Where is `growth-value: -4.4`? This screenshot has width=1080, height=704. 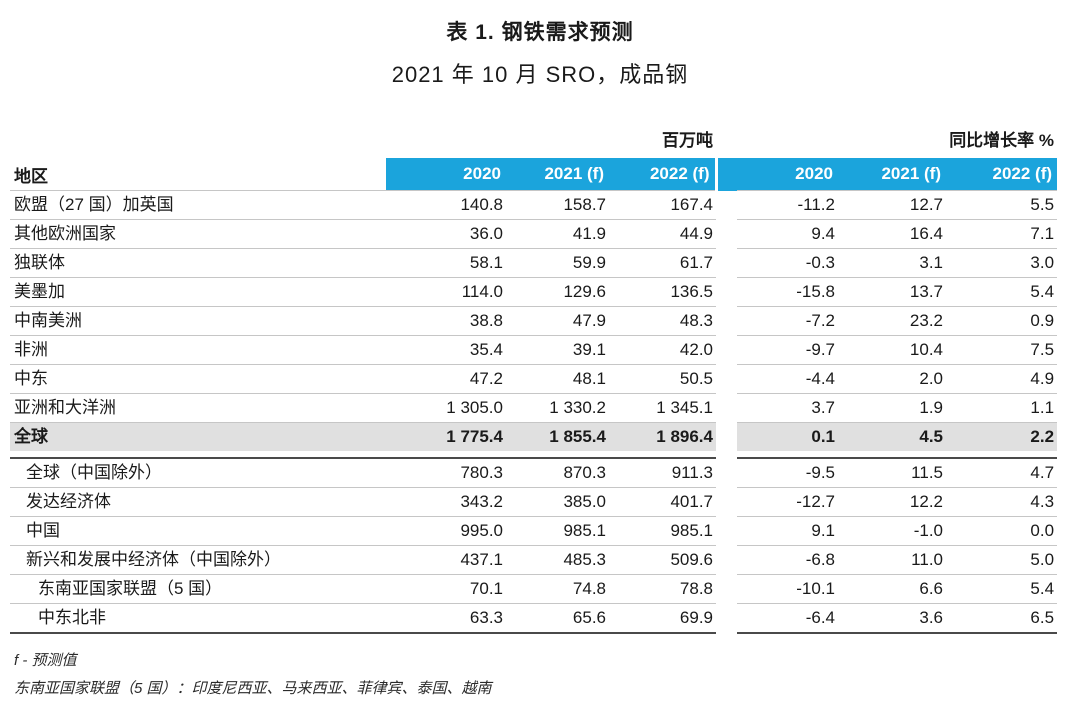 growth-value: -4.4 is located at coordinates (787, 379).